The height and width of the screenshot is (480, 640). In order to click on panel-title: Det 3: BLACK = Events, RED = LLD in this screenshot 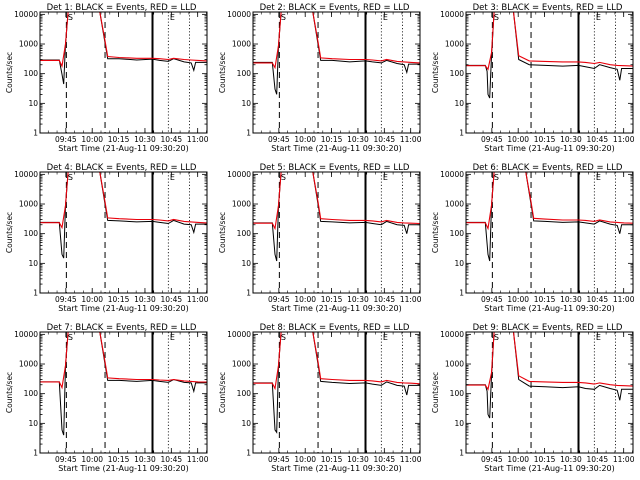, I will do `click(548, 8)`.